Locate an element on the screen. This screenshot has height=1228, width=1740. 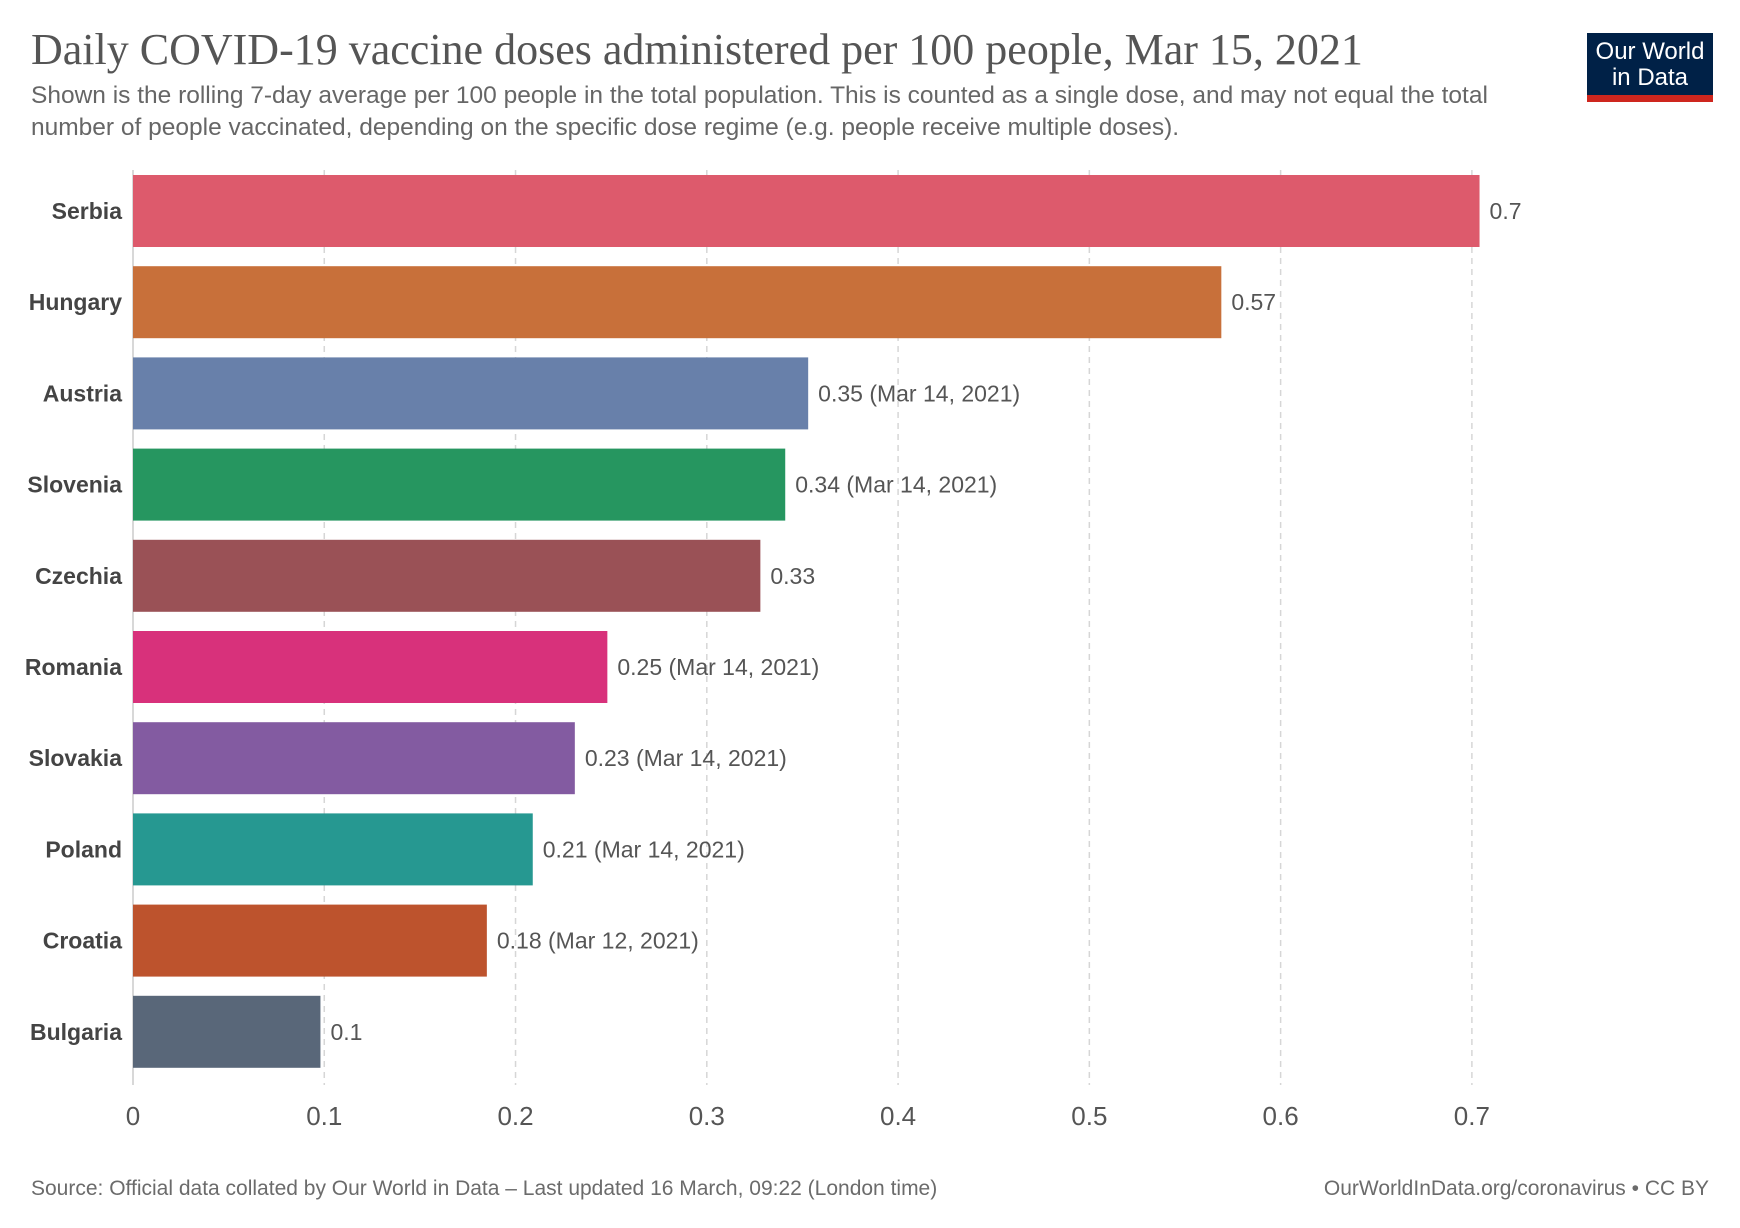
bar-romania is located at coordinates (370, 667).